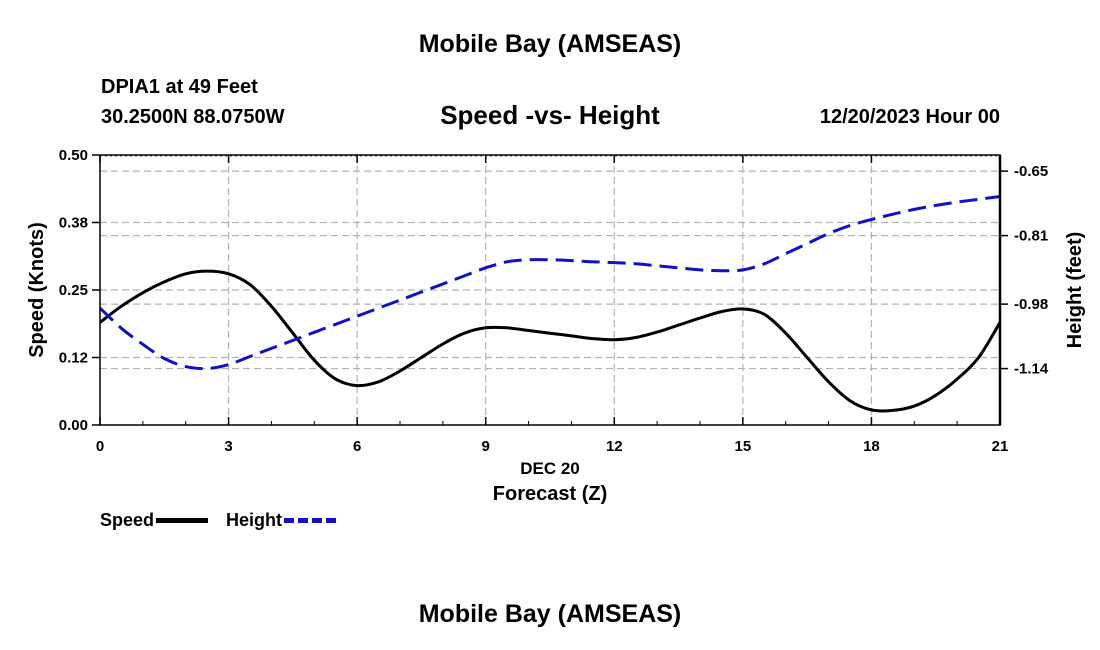  I want to click on chart-legend: Speed Height, so click(227, 520).